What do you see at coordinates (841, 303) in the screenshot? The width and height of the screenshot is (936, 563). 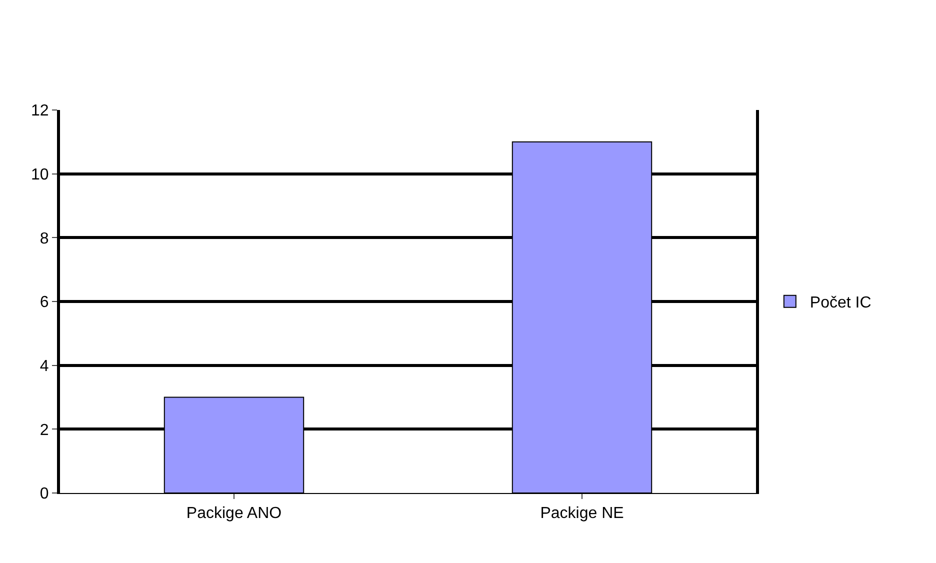 I see `legend-label: Počet IC` at bounding box center [841, 303].